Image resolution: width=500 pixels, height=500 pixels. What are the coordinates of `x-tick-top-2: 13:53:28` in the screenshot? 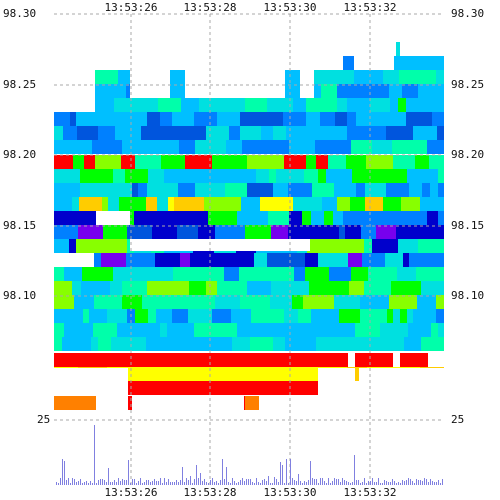 It's located at (210, 7).